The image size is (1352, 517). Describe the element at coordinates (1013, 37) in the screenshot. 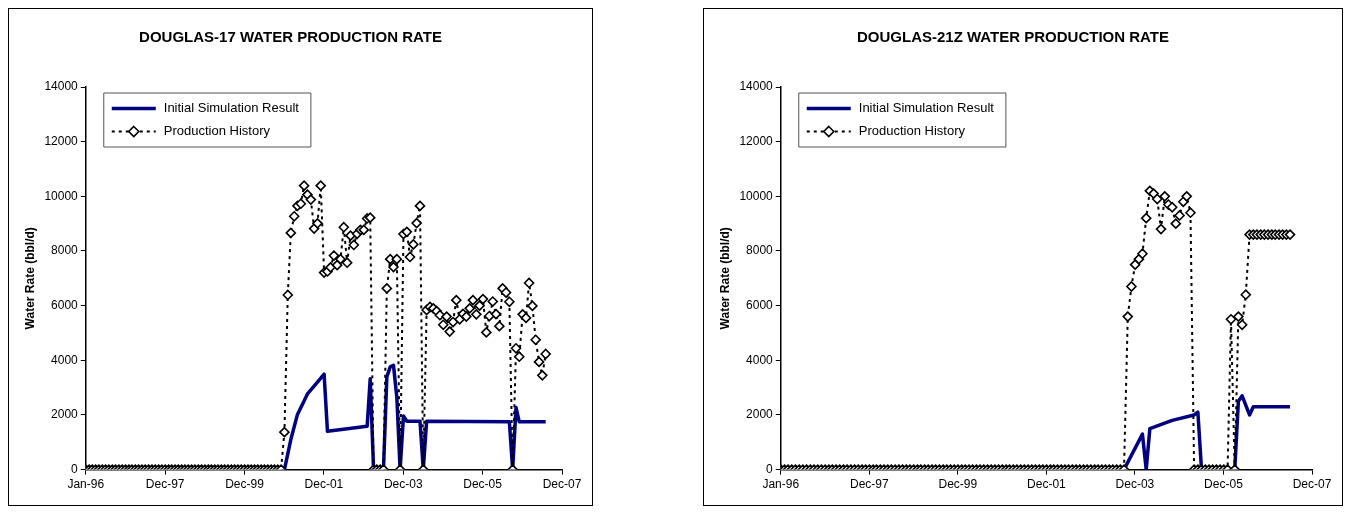

I see `chart-title: DOUGLAS-21Z WATER PRODUCTION RATE` at that location.